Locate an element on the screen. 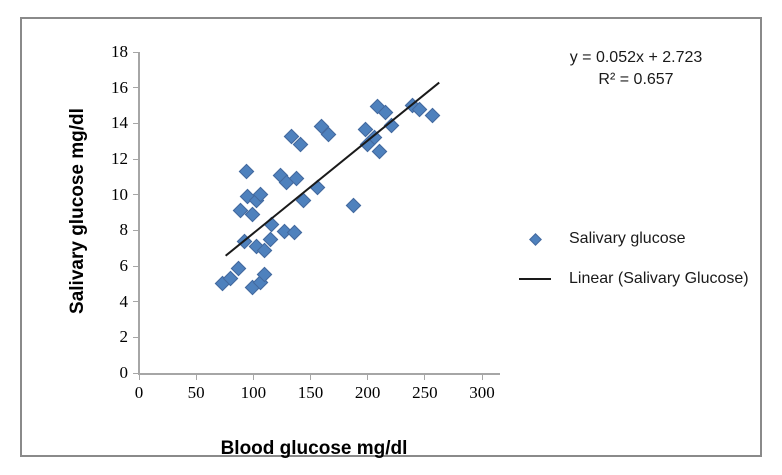 This screenshot has height=475, width=782. line-marker-icon is located at coordinates (535, 279).